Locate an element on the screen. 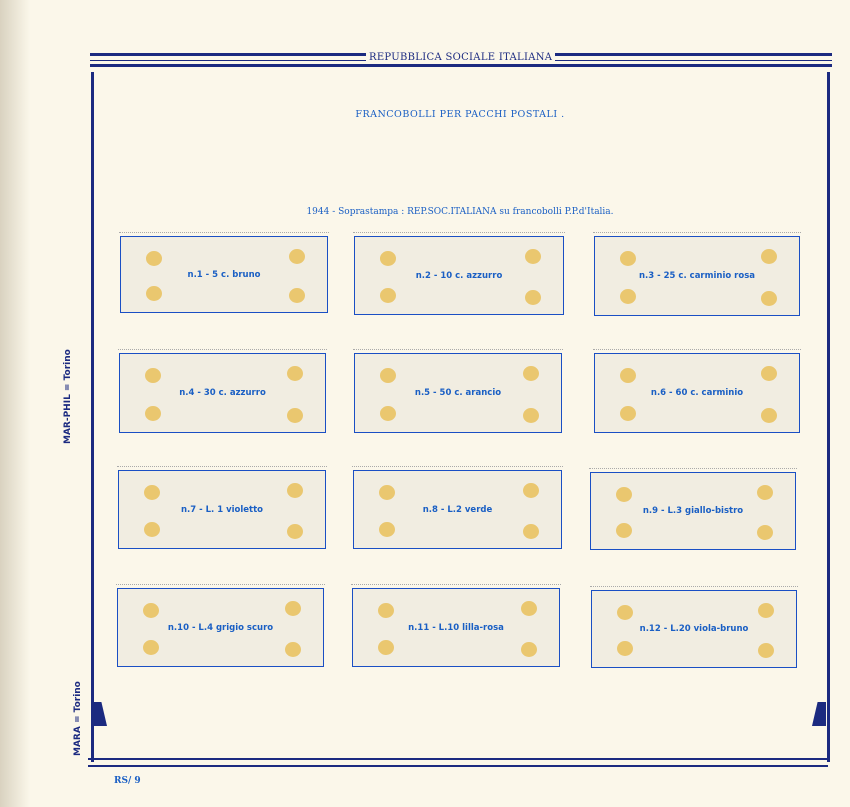  stamp-mount: n.10 - L.4 grigio scuro is located at coordinates (220, 625).